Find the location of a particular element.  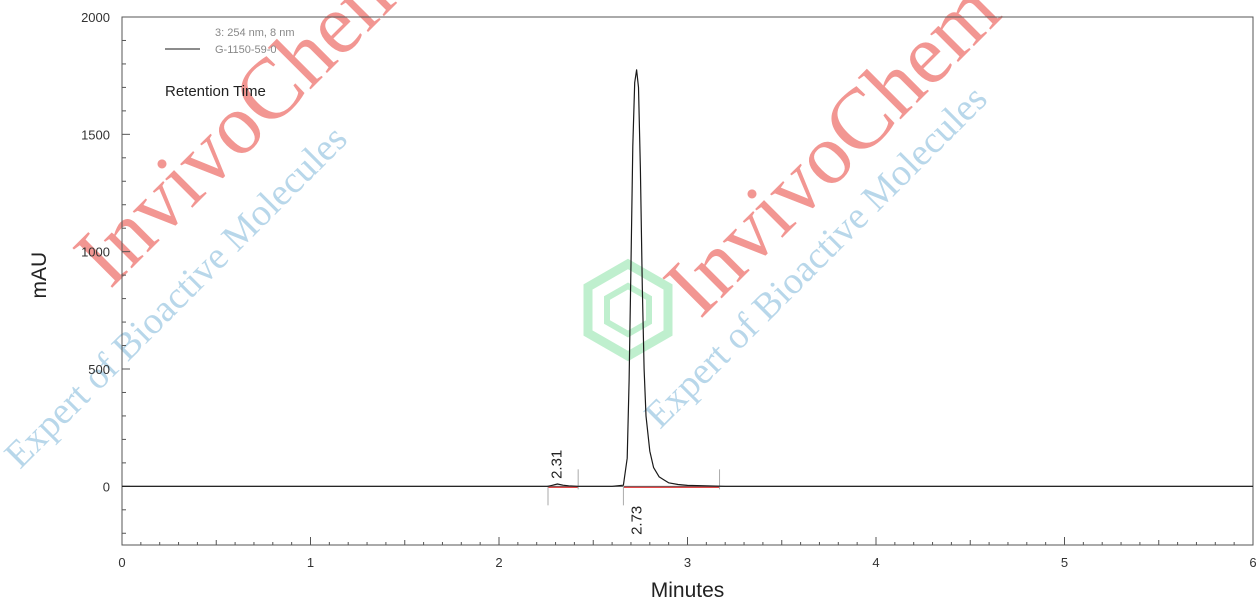

legend-detector-label: 3: 254 nm, 8 nm is located at coordinates (255, 33).